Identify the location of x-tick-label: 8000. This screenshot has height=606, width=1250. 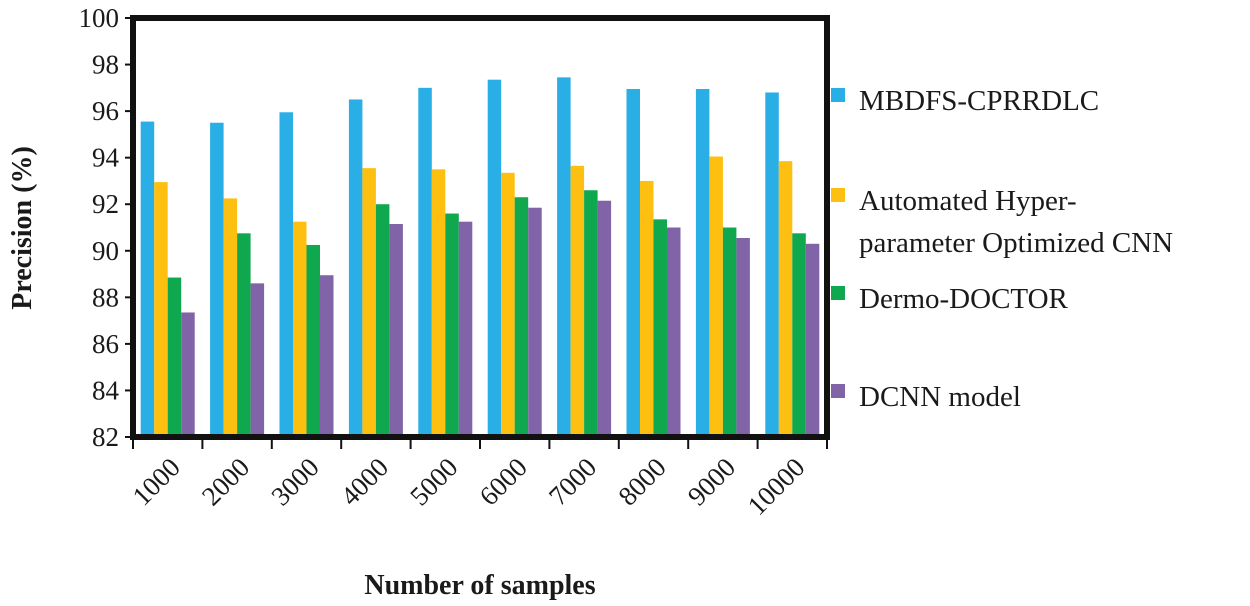
(641, 481).